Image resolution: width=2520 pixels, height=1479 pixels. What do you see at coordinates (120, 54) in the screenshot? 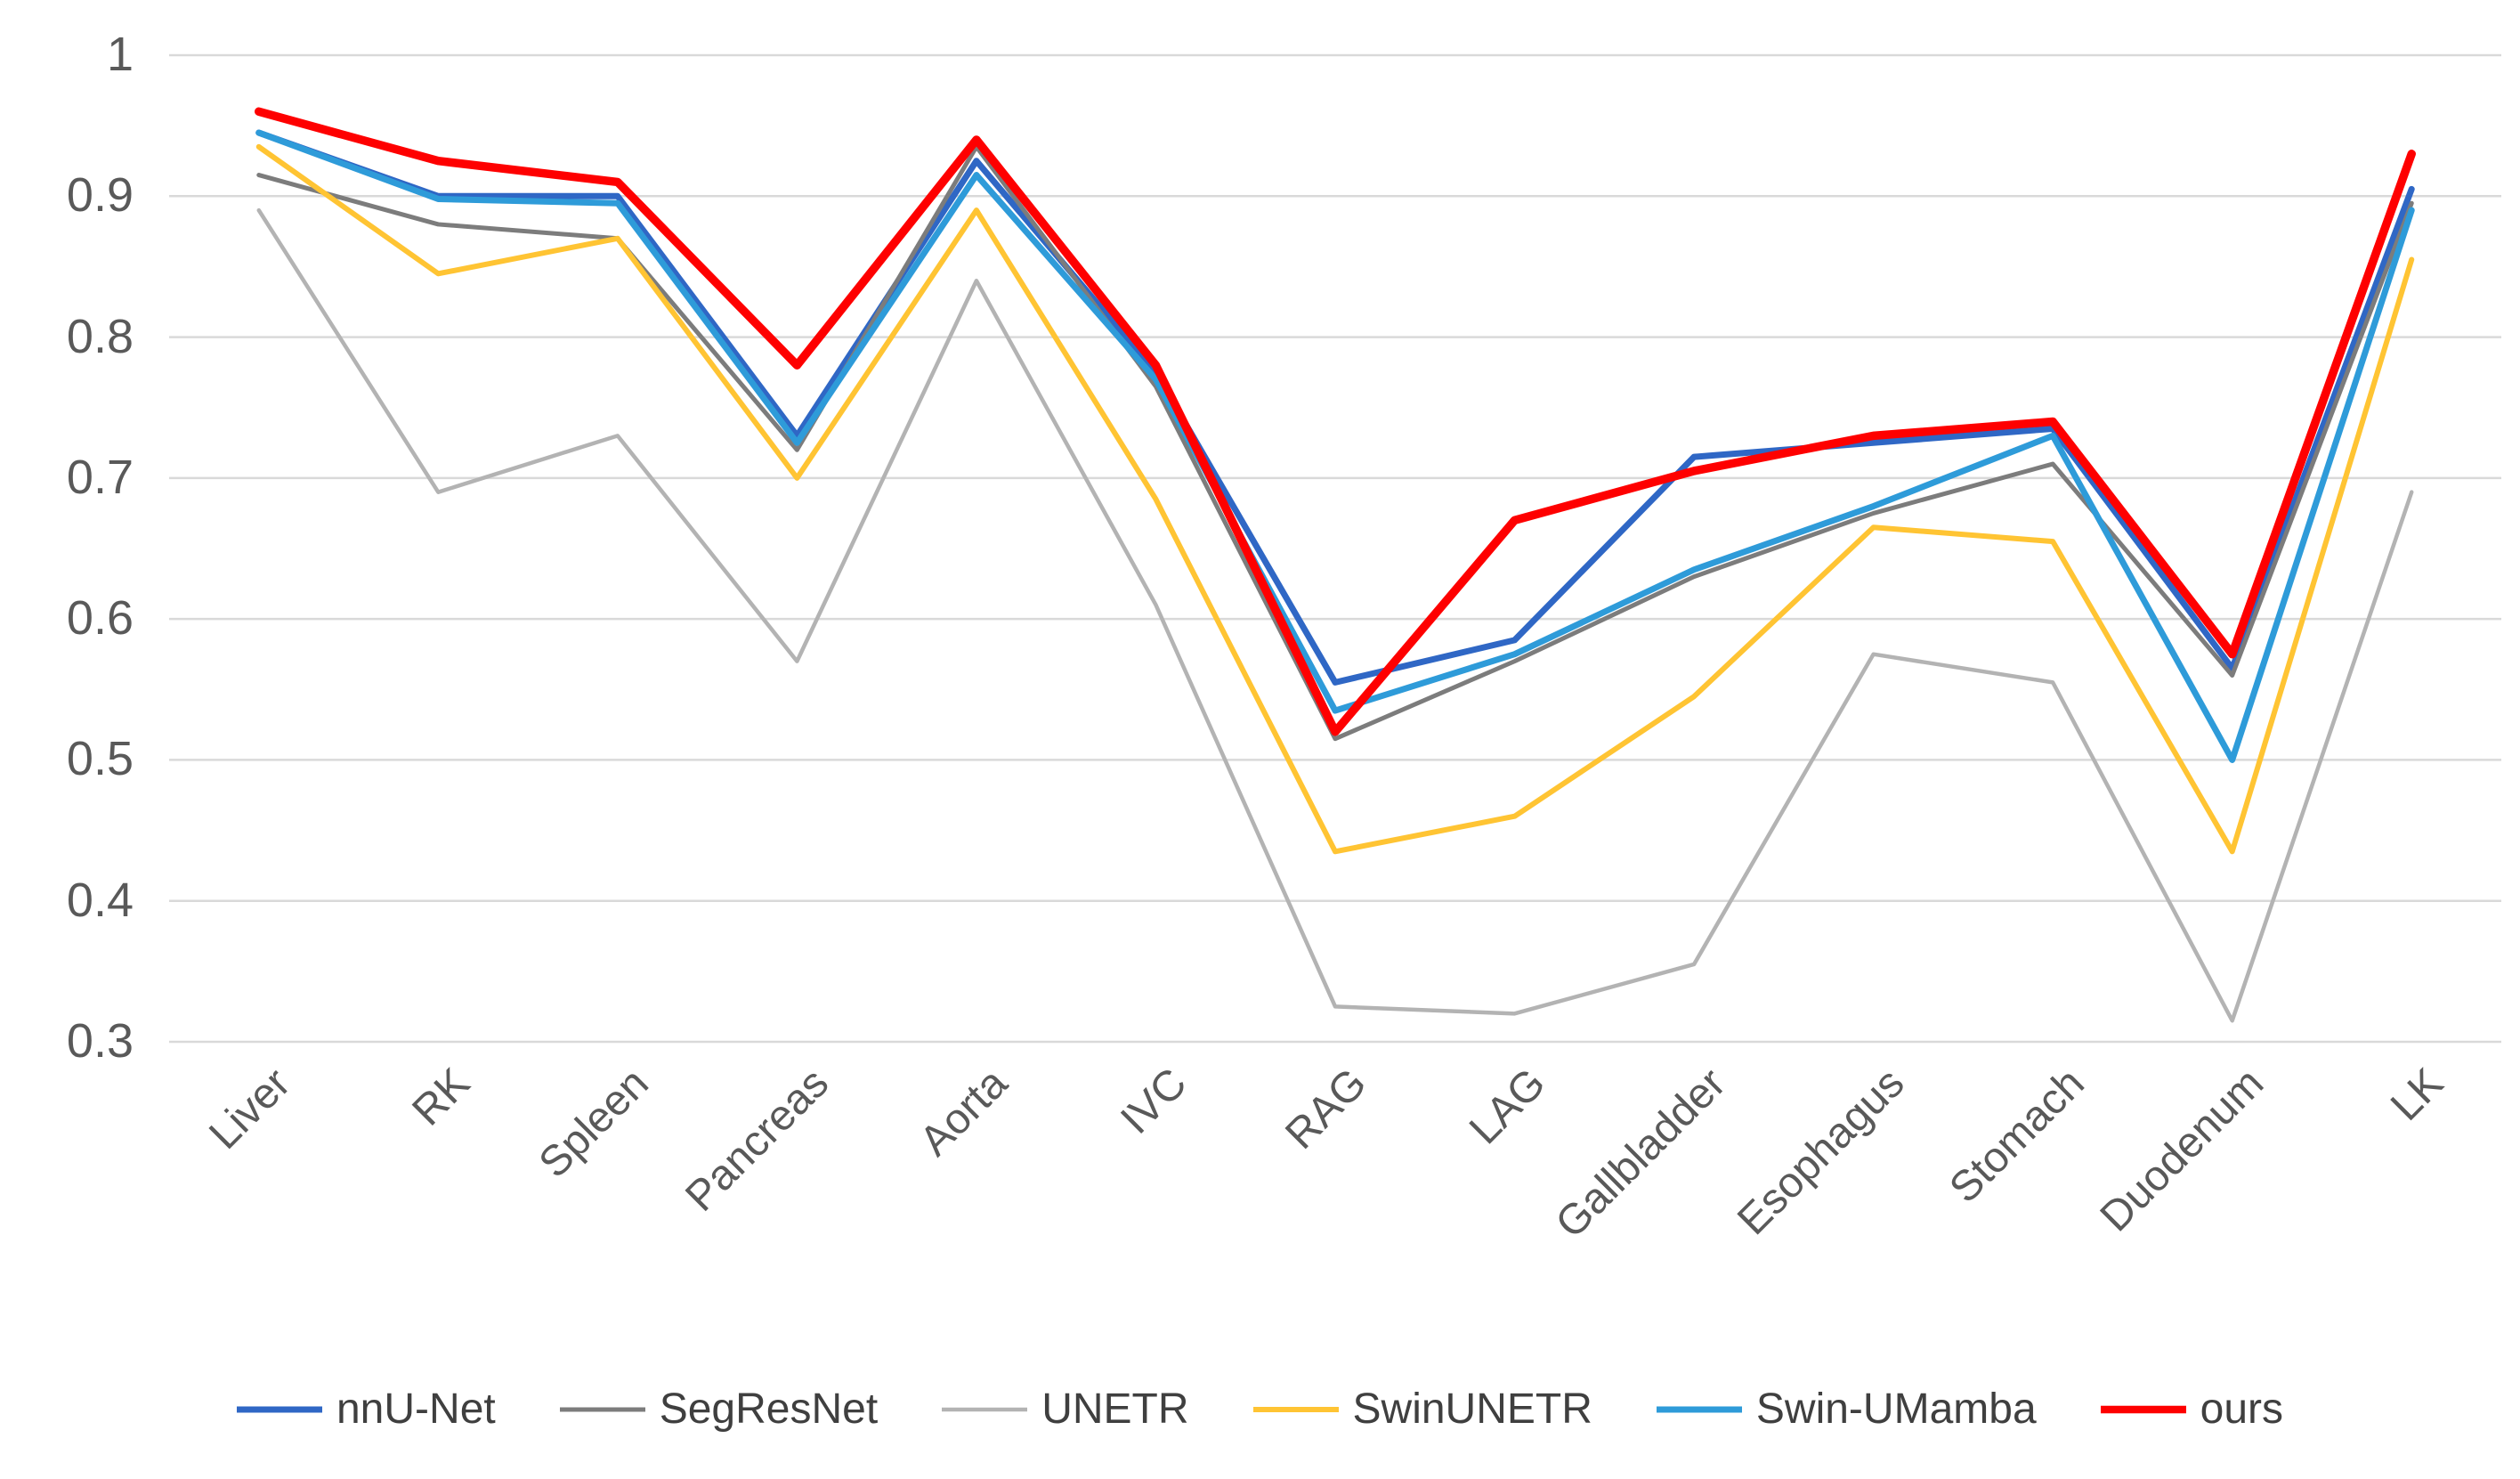
I see `y-axis-label: 1` at bounding box center [120, 54].